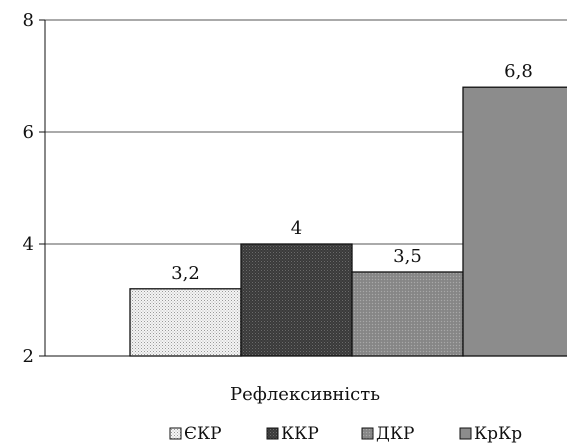 Image resolution: width=567 pixels, height=448 pixels. Describe the element at coordinates (498, 434) in the screenshot. I see `legend-label: КрКр` at that location.